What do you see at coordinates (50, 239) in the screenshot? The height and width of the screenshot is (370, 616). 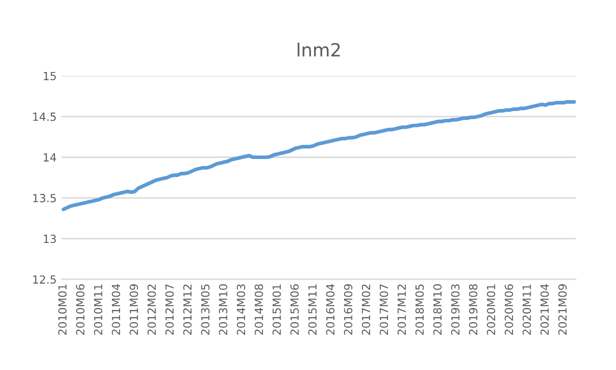 I see `y-tick-label: 13` at bounding box center [50, 239].